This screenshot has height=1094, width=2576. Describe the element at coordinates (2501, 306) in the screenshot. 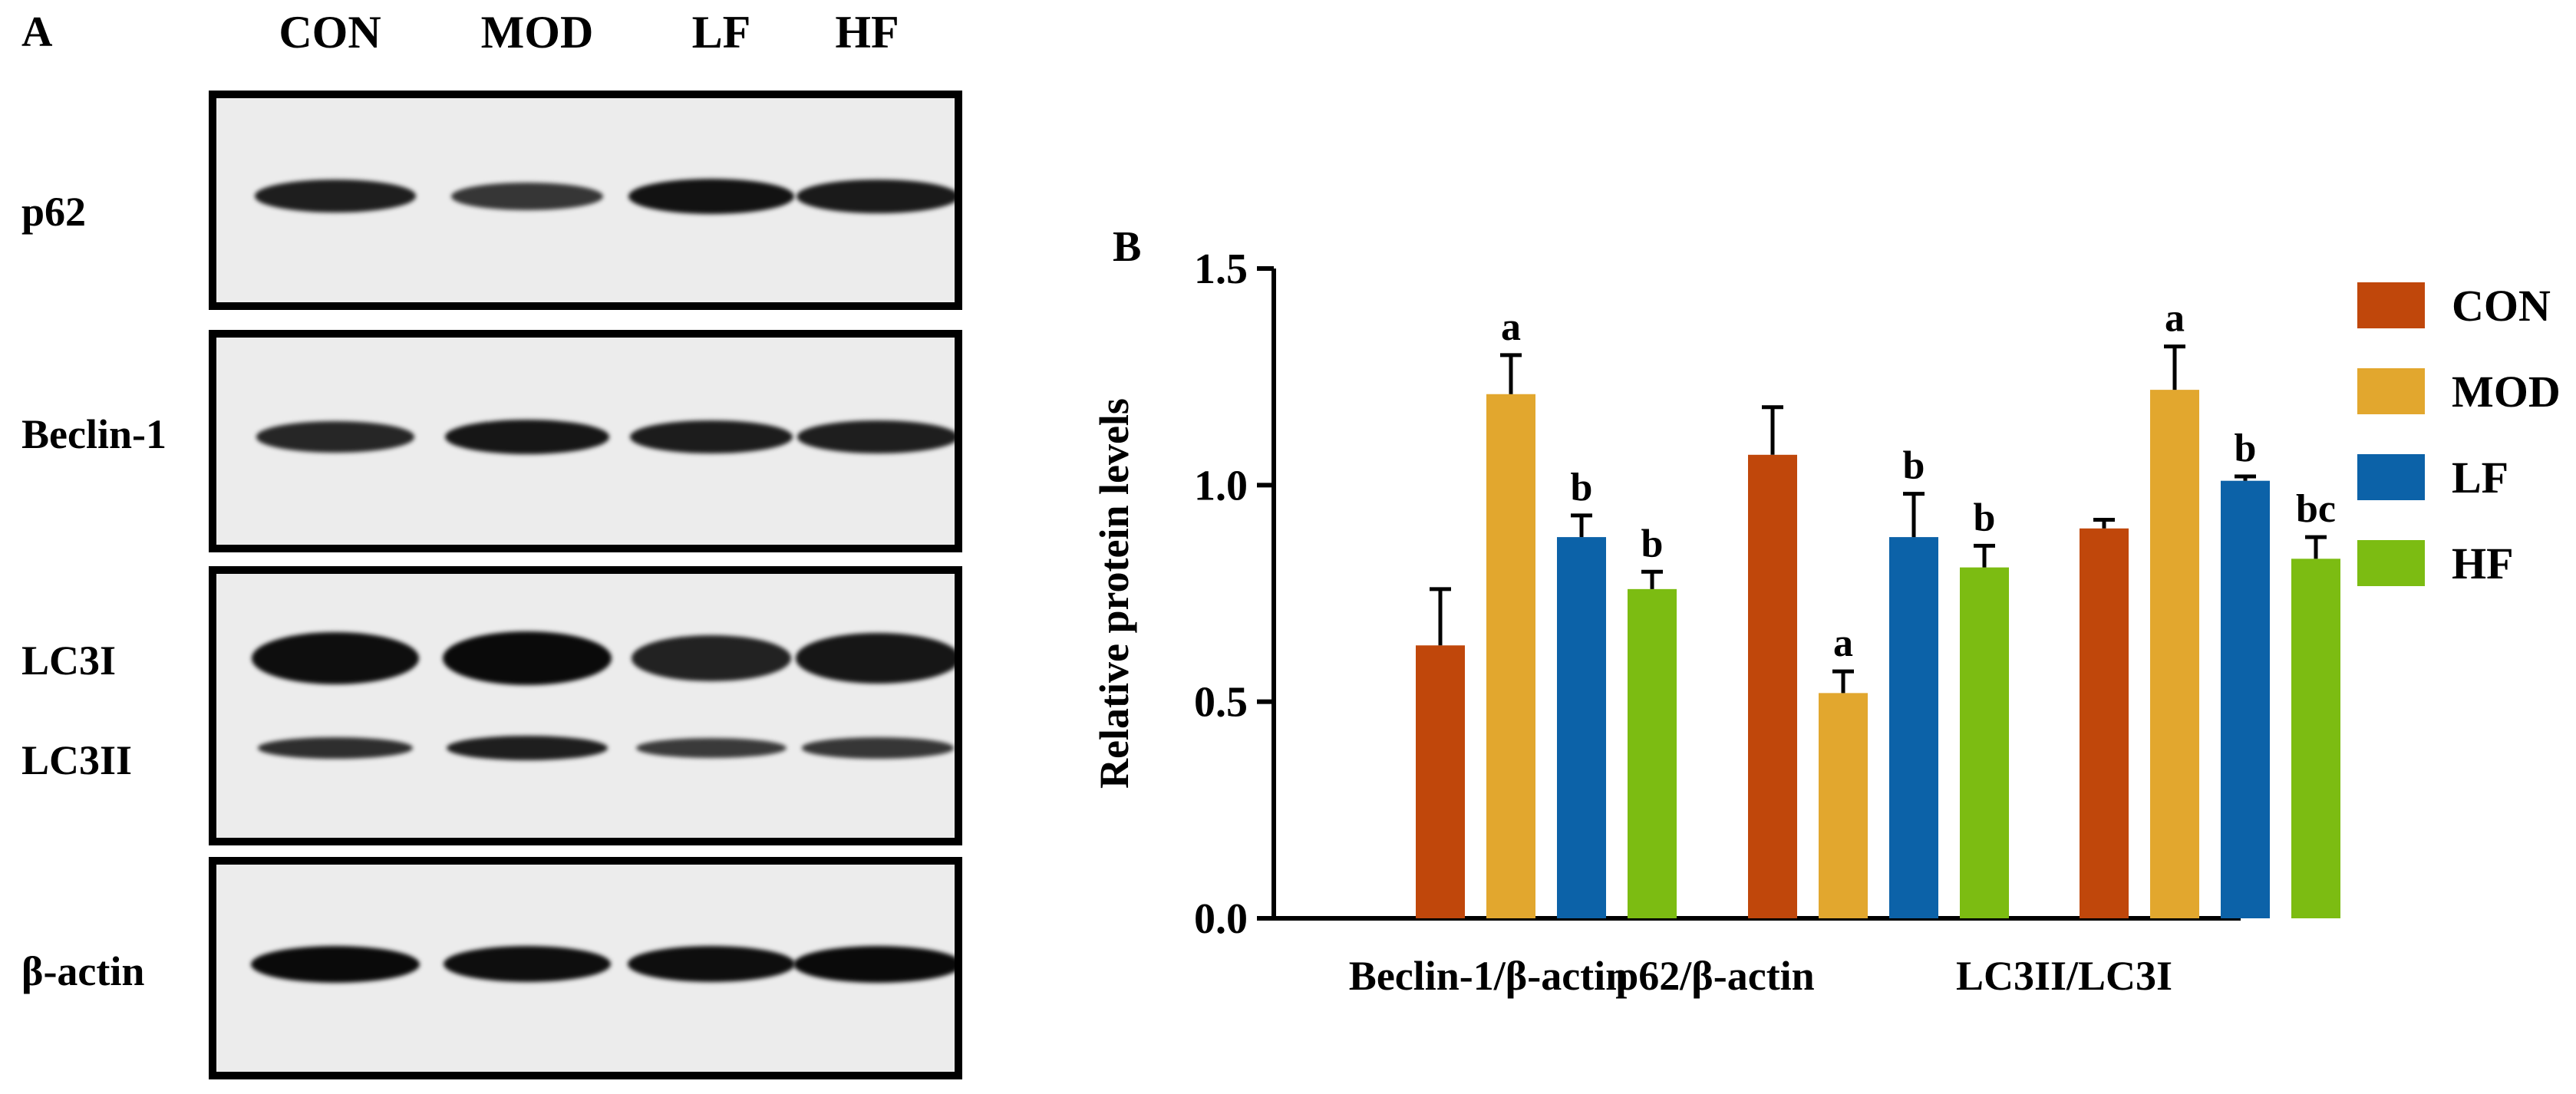

I see `legend-label: CON` at that location.